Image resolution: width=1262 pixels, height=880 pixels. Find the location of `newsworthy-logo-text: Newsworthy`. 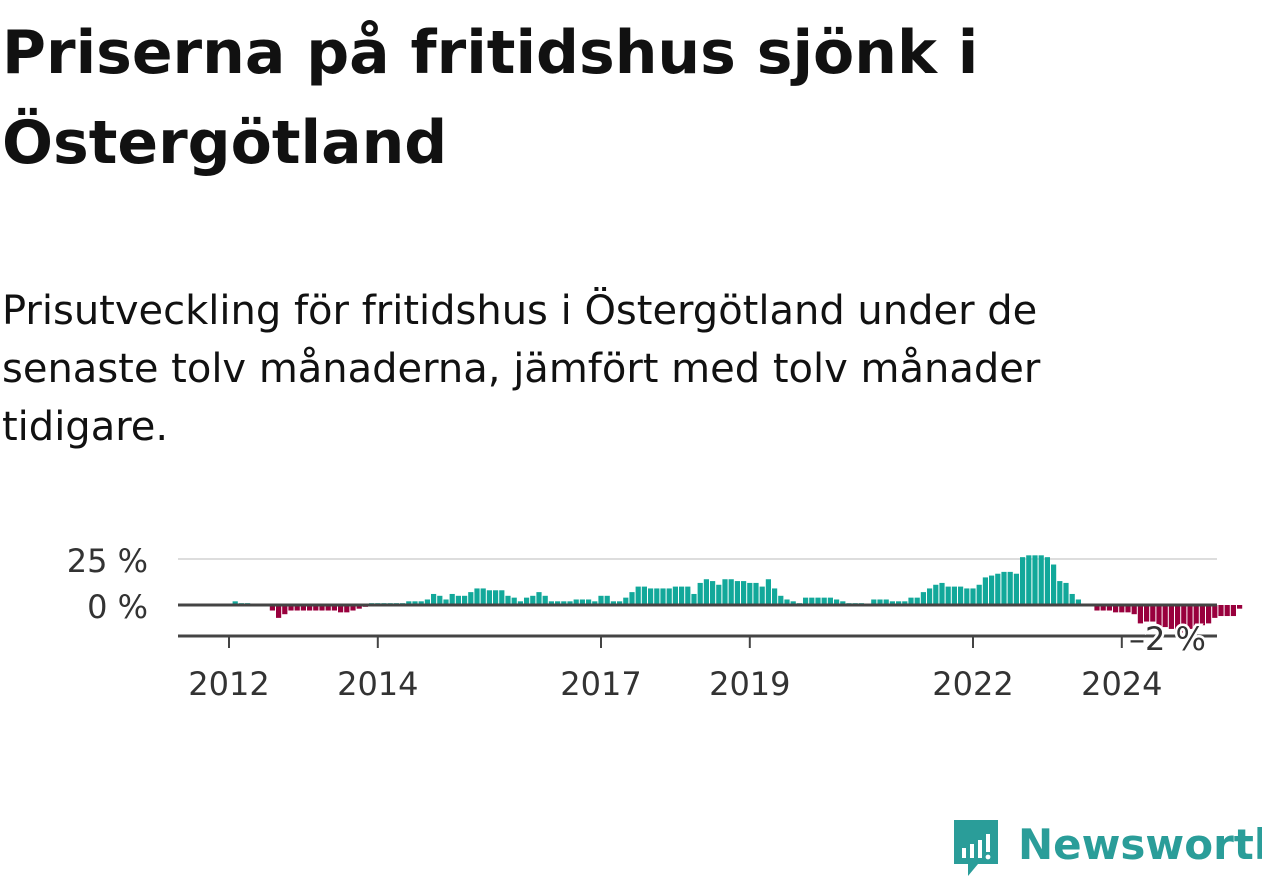

newsworthy-logo-text: Newsworthy is located at coordinates (1140, 844).